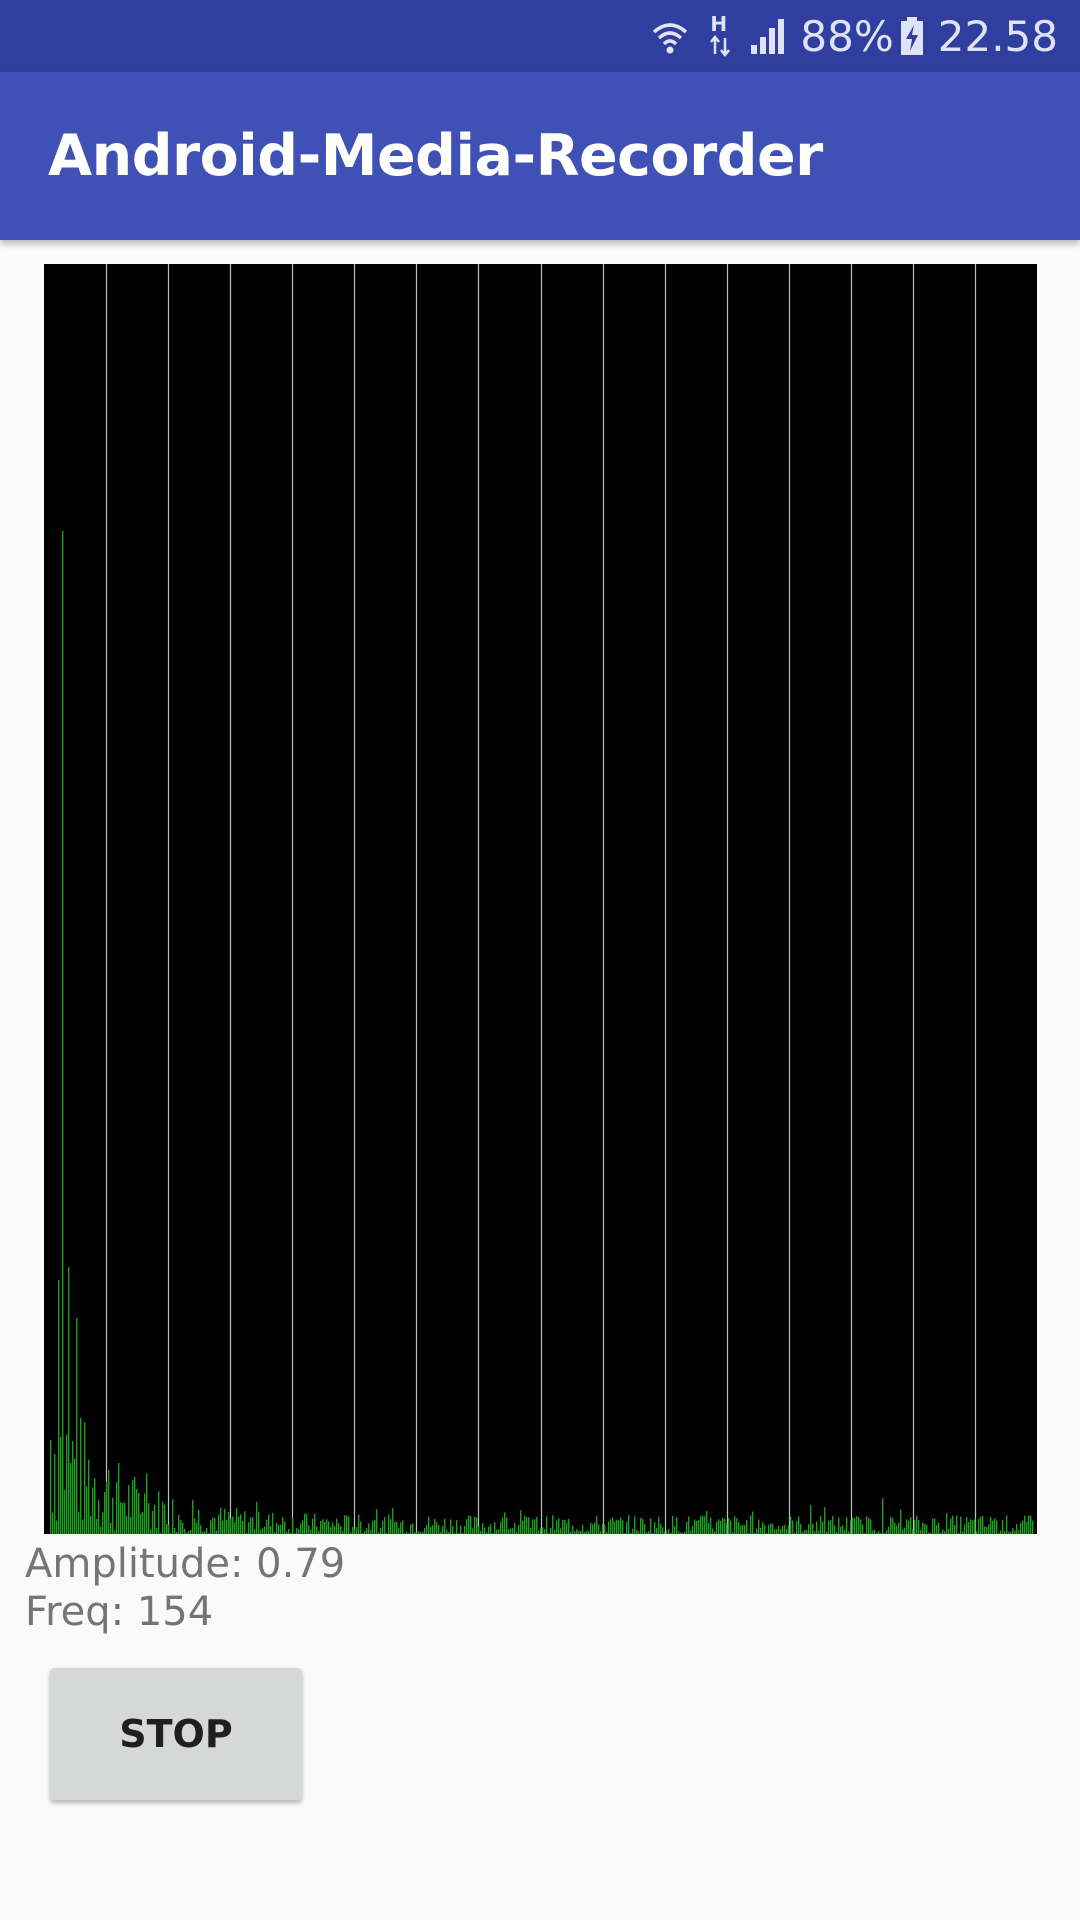 This screenshot has height=1920, width=1080. I want to click on signal-icon, so click(769, 36).